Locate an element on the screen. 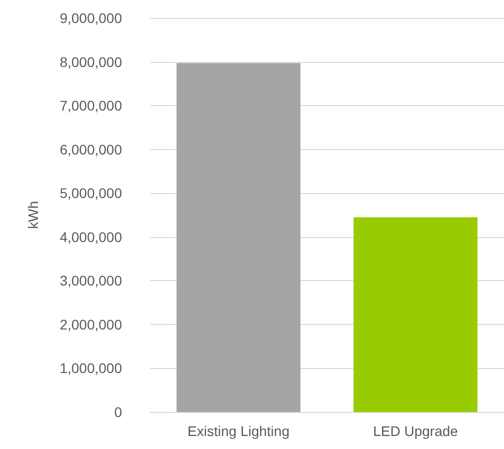 The width and height of the screenshot is (504, 449). y-tick-label: 0 is located at coordinates (118, 412).